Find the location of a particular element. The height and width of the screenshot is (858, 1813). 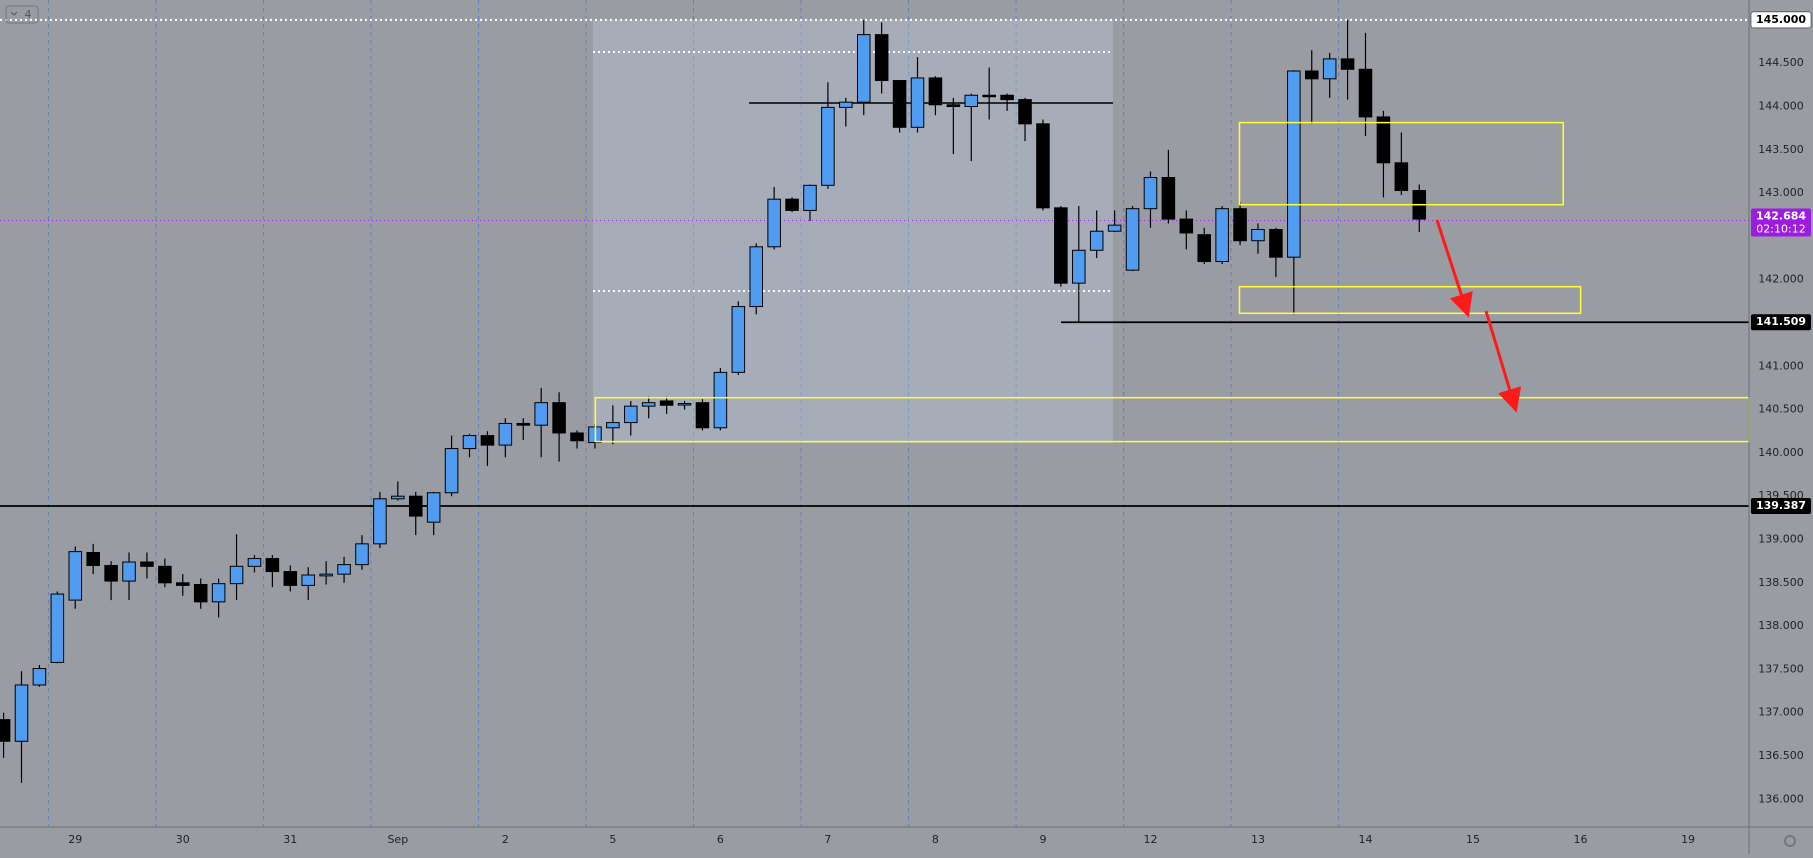

x-tick-label: 12 is located at coordinates (1150, 839).